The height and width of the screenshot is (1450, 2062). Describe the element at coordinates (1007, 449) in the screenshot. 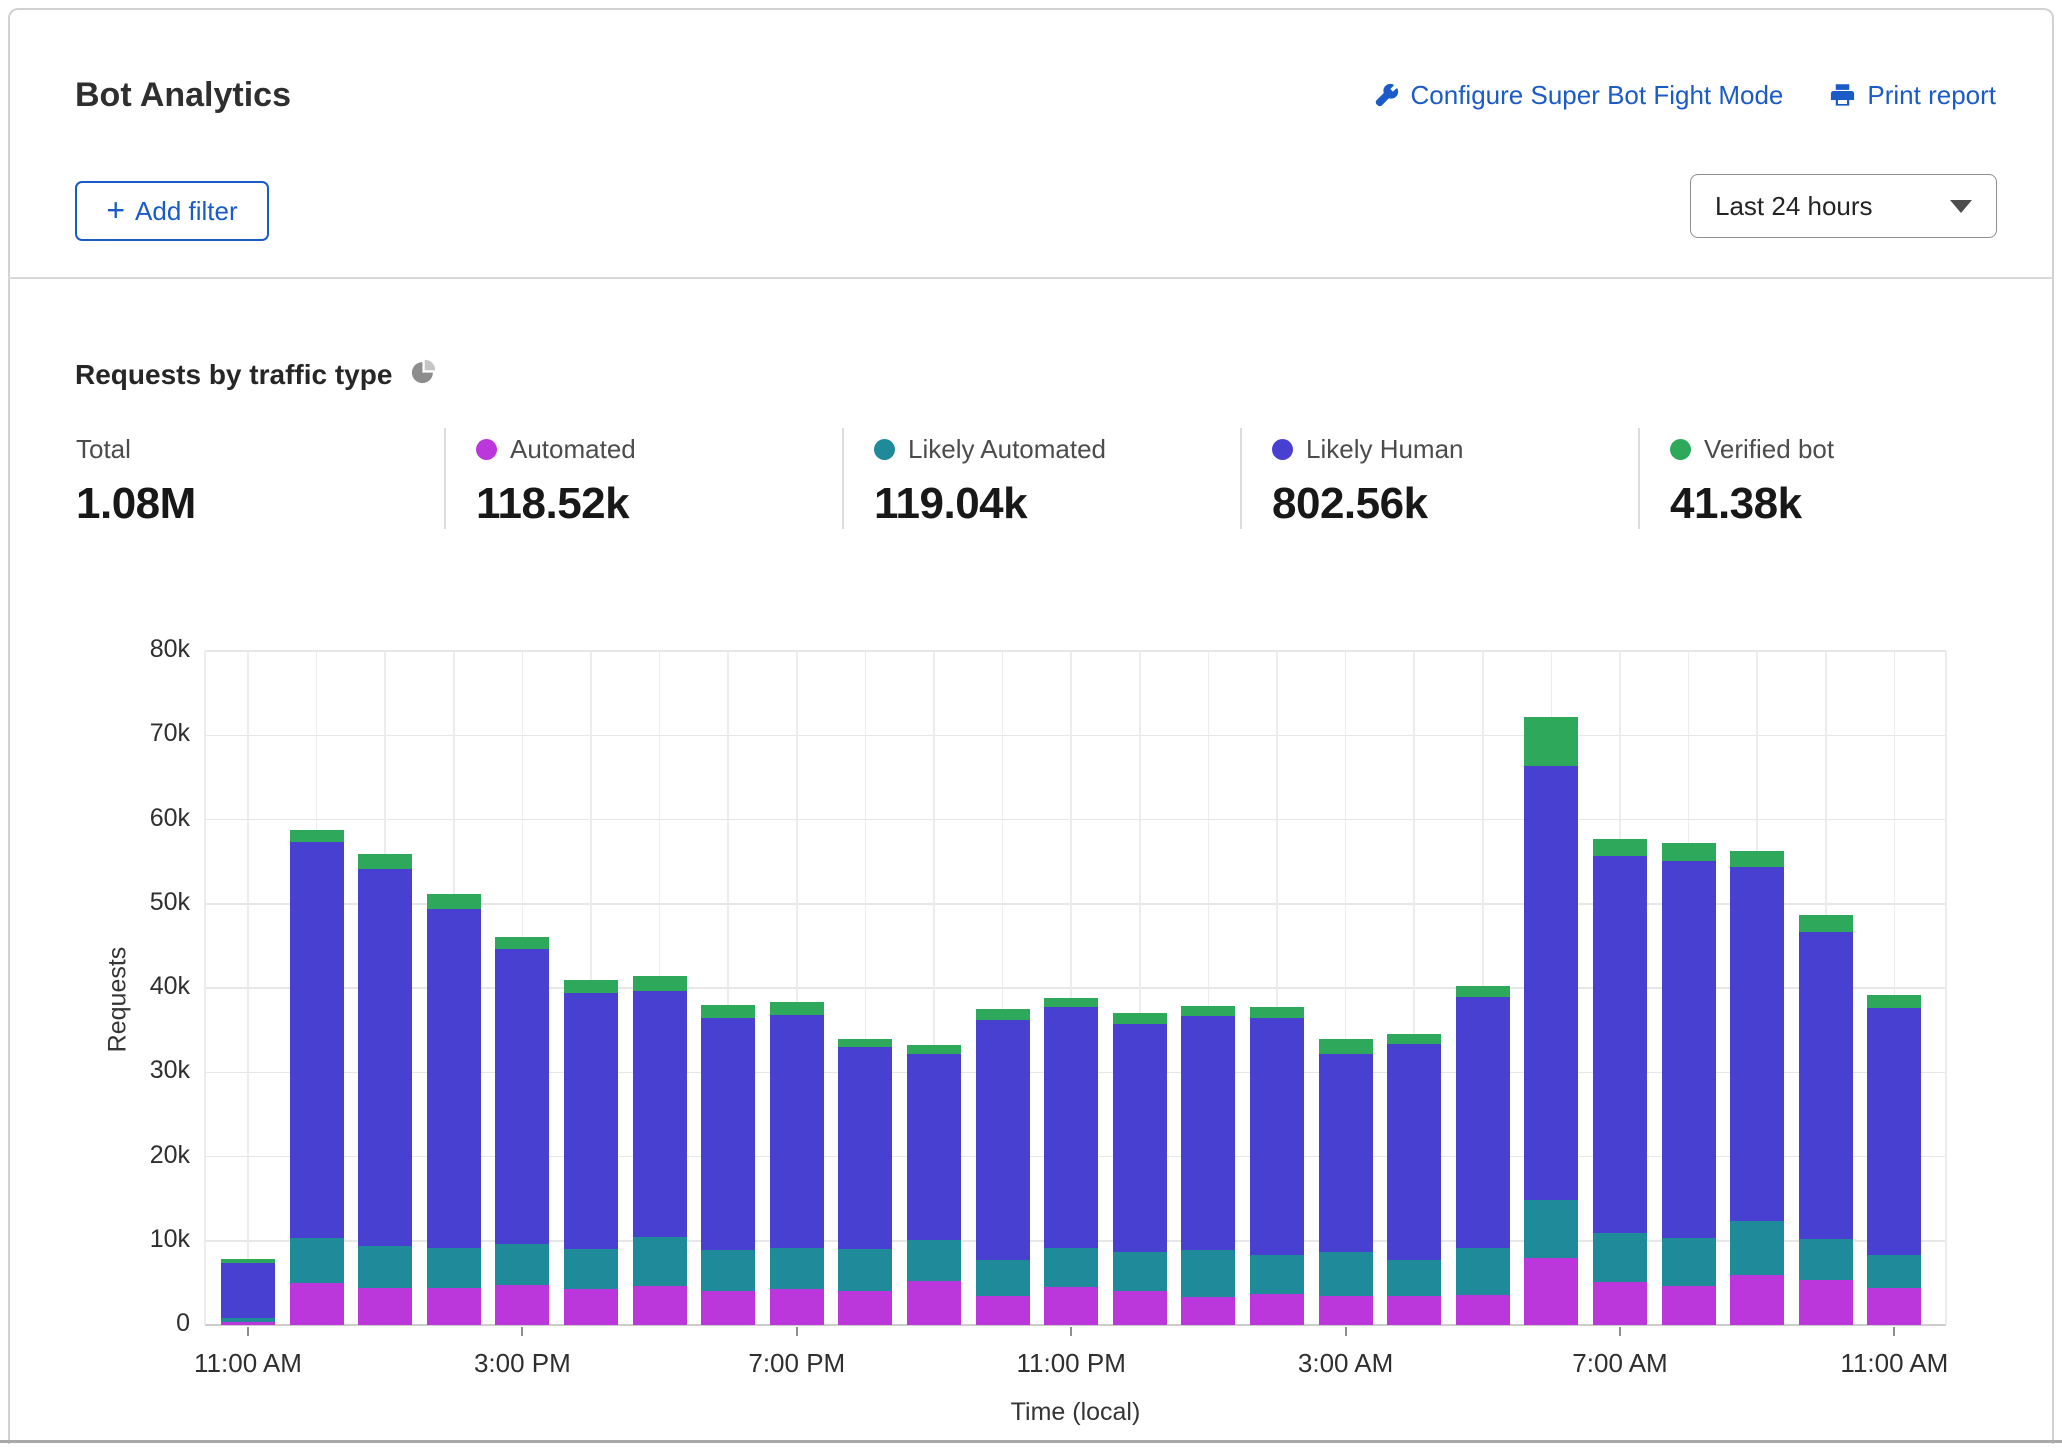

I see `stat-label: Likely Automated` at that location.